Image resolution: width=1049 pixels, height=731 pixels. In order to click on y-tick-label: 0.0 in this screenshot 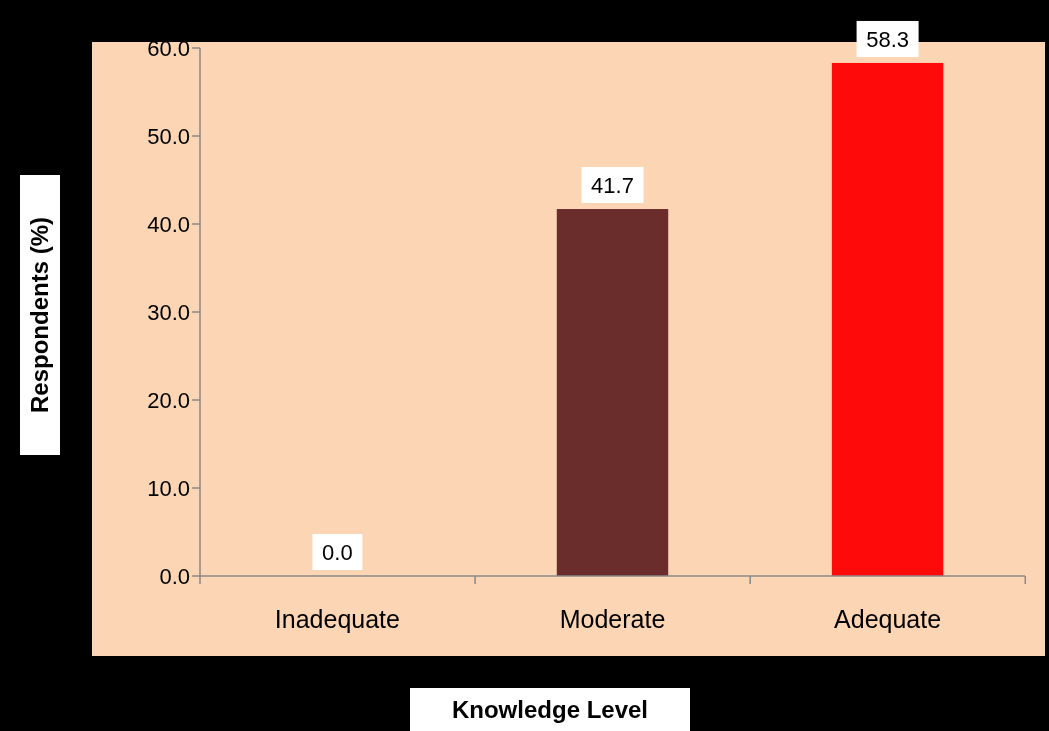, I will do `click(174, 576)`.